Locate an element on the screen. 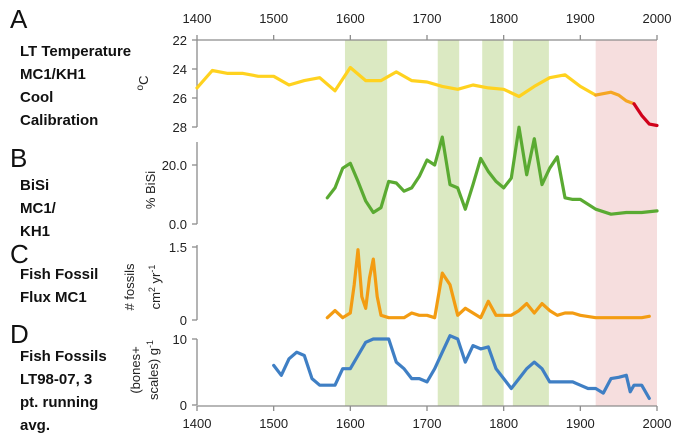 This screenshot has width=676, height=435. x-tick-label-top: 1400 is located at coordinates (197, 18).